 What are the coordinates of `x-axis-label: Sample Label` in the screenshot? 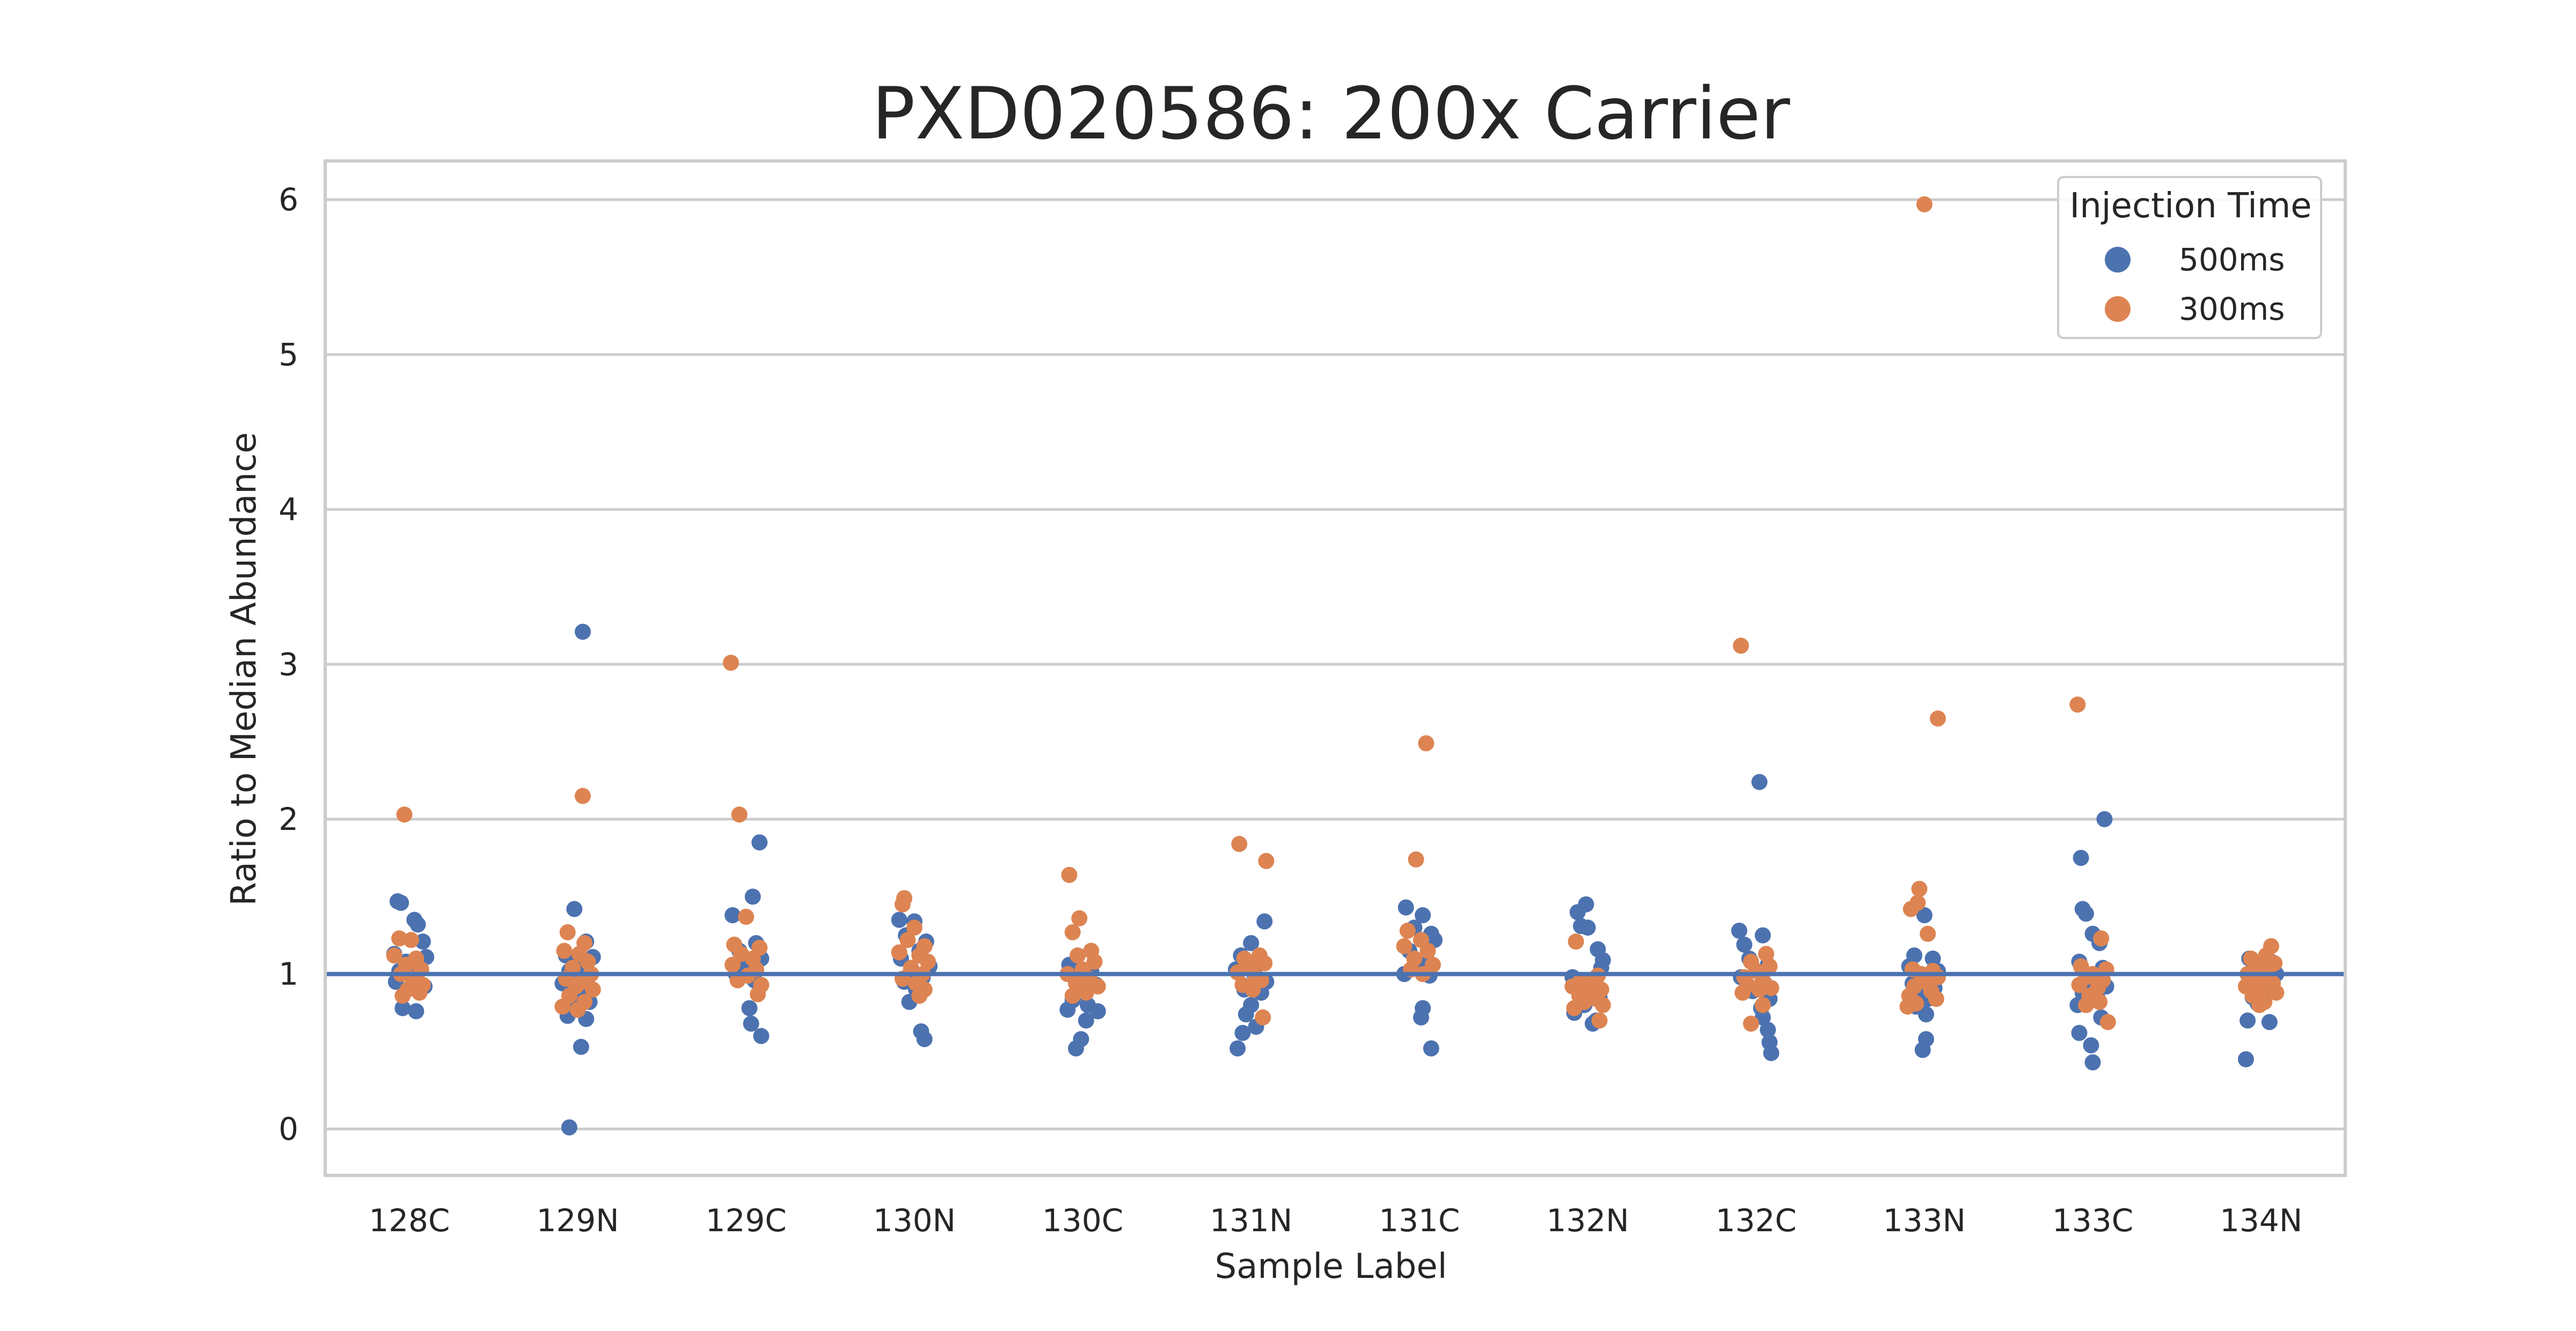 It's located at (1331, 1266).